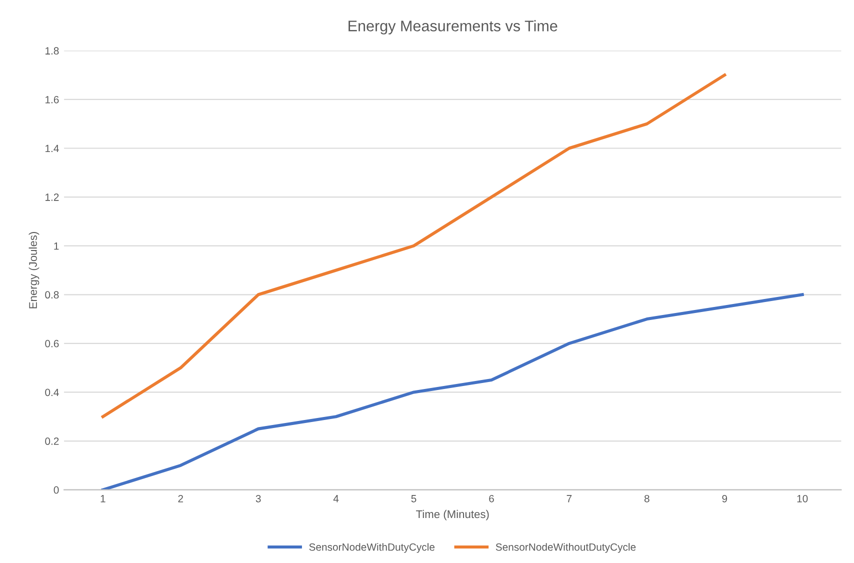  I want to click on x-tick-label: 9, so click(725, 498).